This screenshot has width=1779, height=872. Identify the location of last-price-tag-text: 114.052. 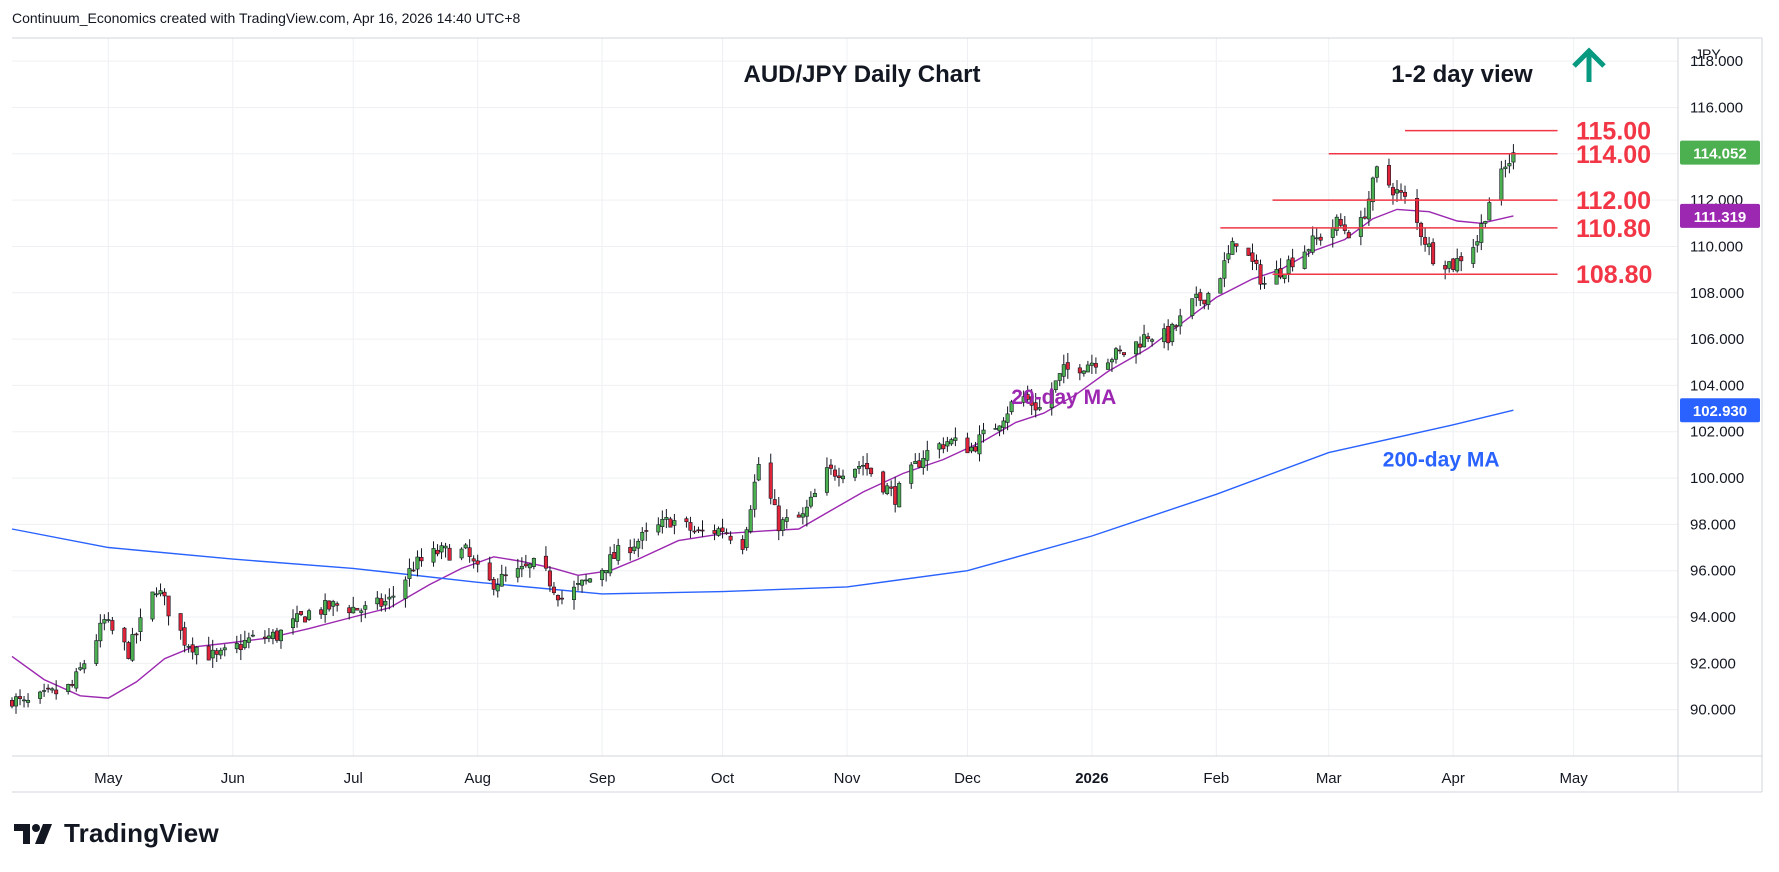
(1719, 154).